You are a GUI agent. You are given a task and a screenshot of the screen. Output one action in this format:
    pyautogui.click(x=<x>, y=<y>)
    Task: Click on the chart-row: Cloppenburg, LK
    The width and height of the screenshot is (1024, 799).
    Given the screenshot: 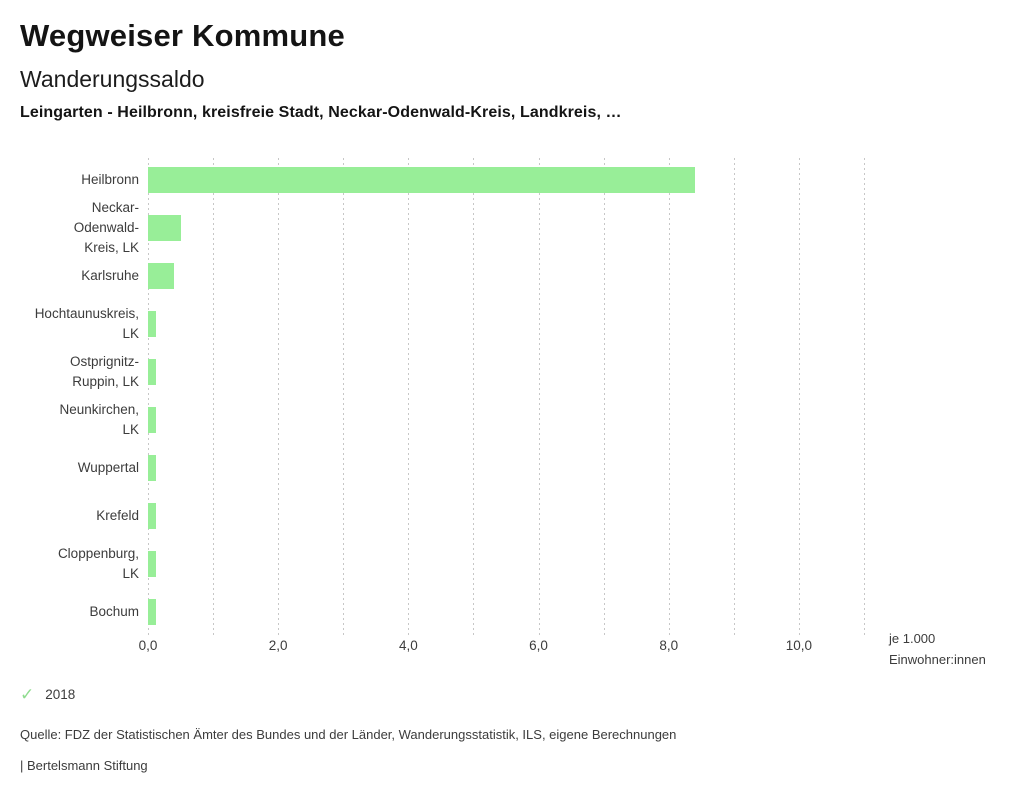 What is the action you would take?
    pyautogui.click(x=440, y=564)
    